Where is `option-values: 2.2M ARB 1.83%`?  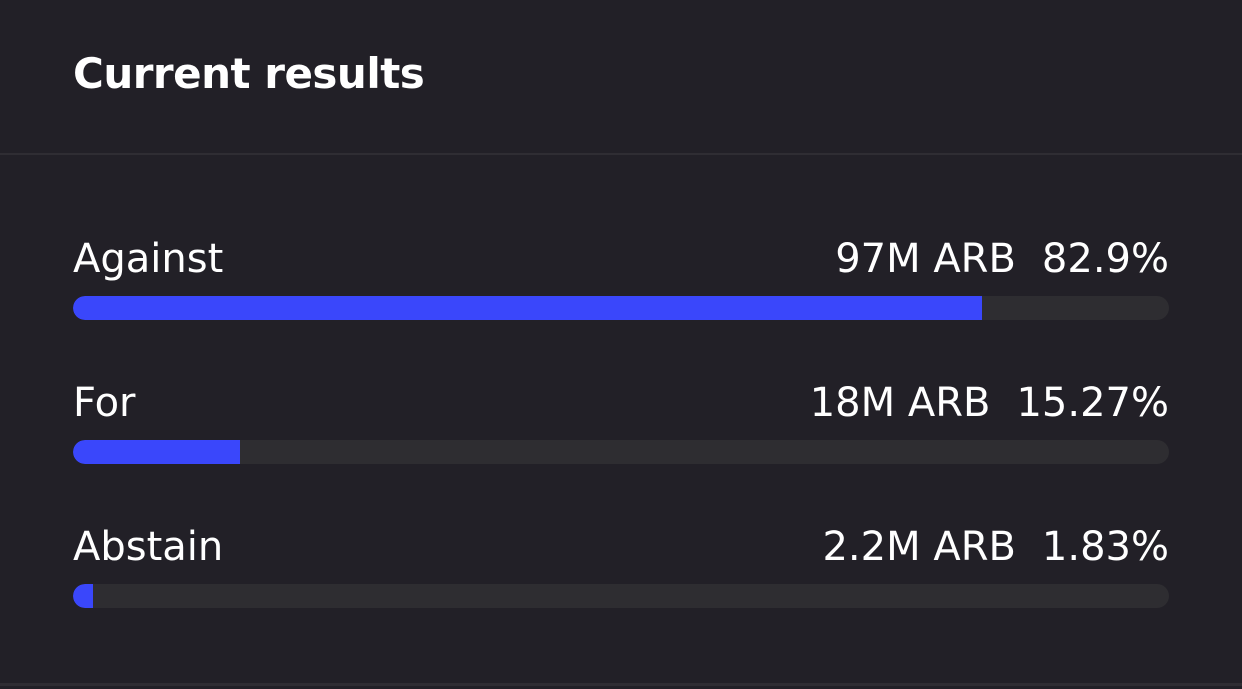 option-values: 2.2M ARB 1.83% is located at coordinates (995, 547).